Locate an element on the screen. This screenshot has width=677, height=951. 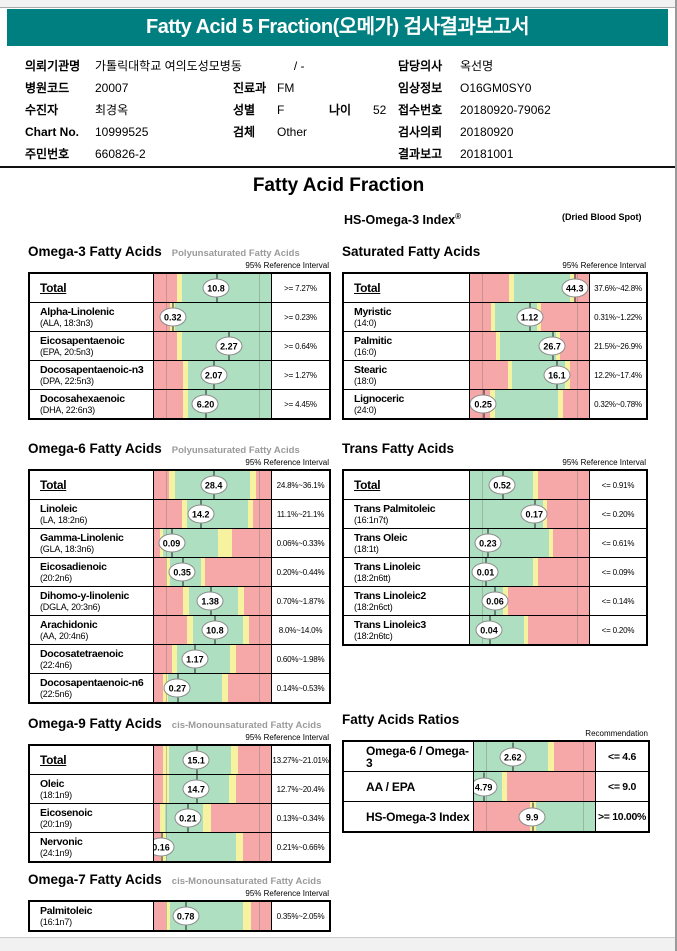
reference-interval-value: 0.20%~0.44% is located at coordinates (300, 572).